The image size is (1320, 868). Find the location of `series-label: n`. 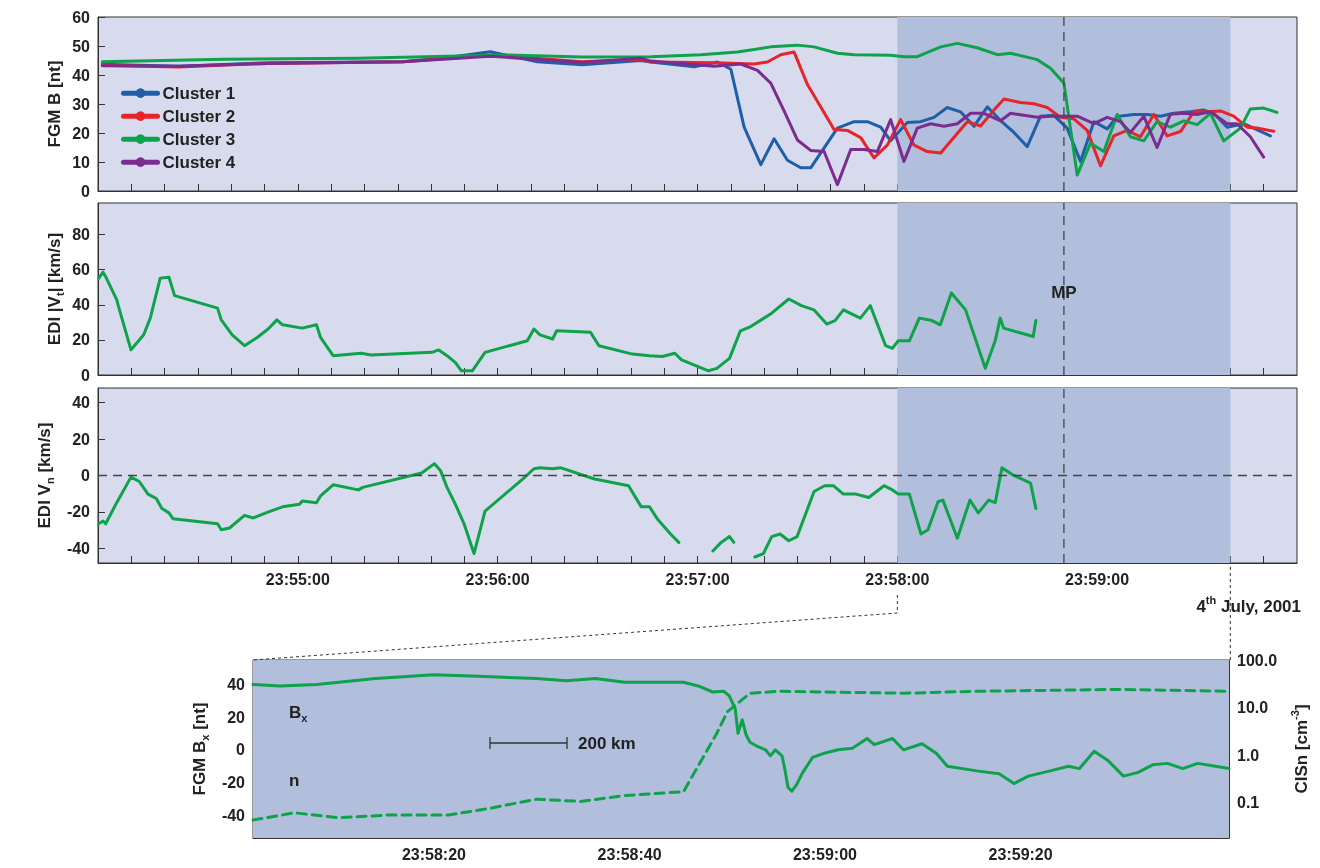

series-label: n is located at coordinates (294, 780).